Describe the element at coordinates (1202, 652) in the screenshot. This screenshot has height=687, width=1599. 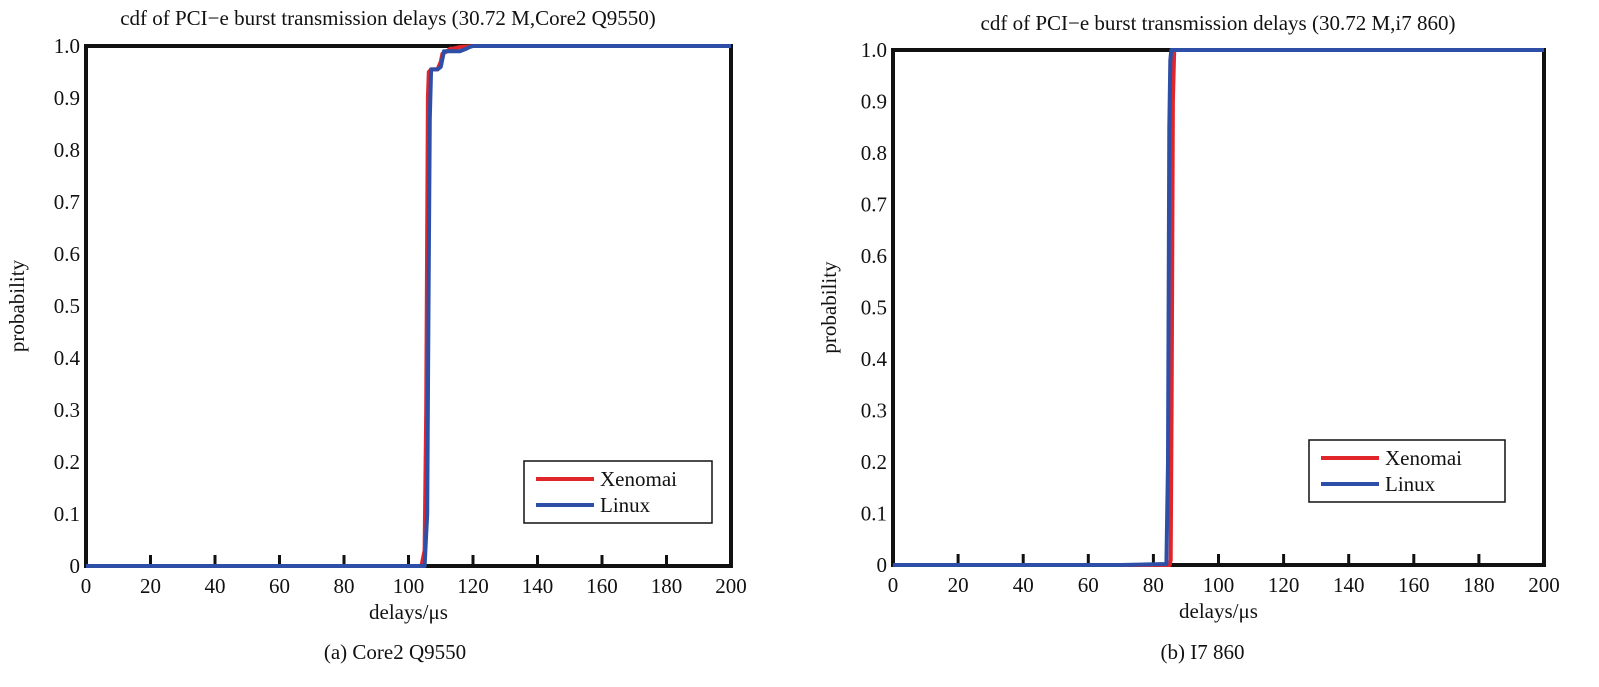
I see `figure-caption-b: (b) I7 860` at that location.